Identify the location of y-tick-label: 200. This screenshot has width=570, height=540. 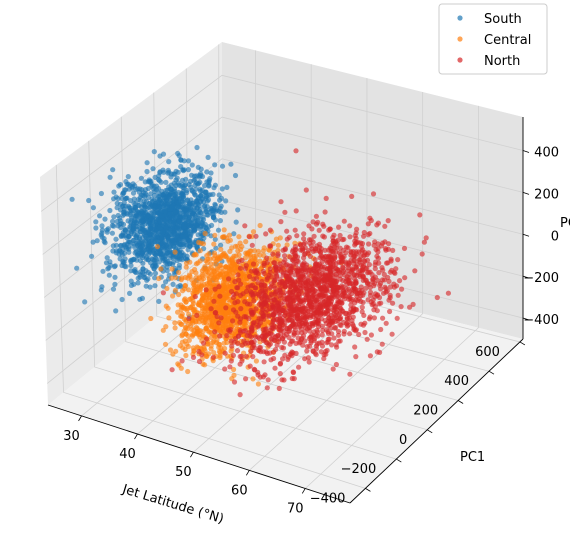
(425, 411).